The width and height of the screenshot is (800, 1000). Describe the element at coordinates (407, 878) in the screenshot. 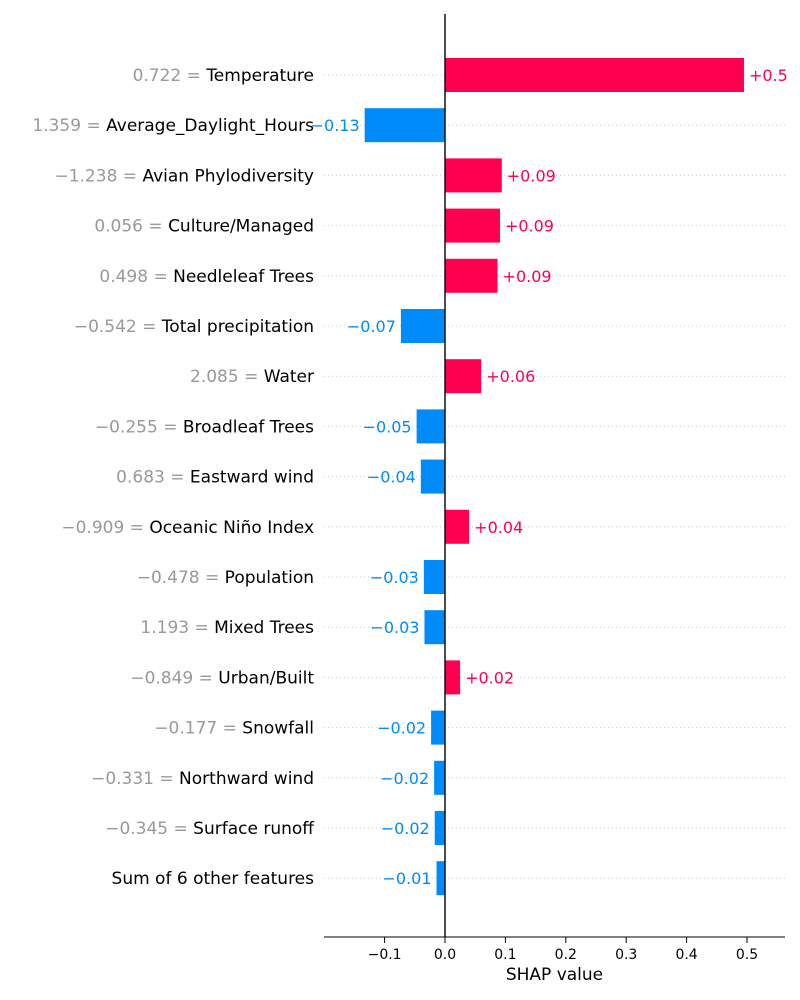

I see `bar-value-label: −0.01` at that location.